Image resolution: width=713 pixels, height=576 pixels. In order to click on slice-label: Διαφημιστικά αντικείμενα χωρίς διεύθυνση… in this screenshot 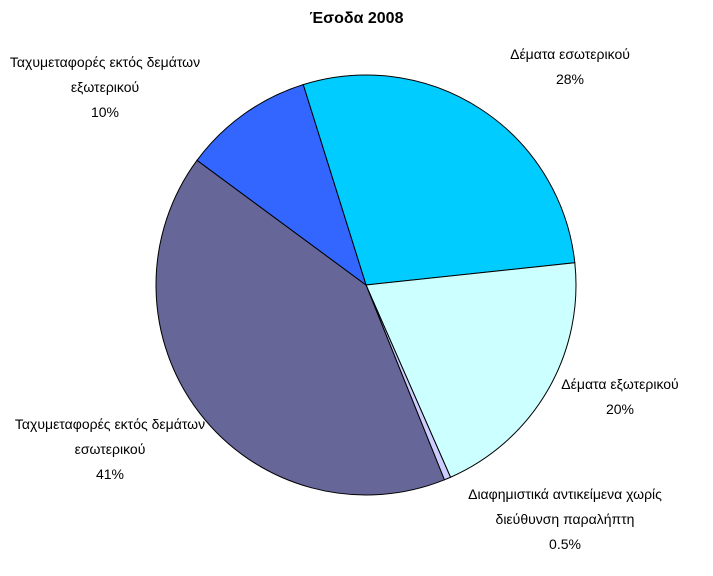, I will do `click(565, 519)`.